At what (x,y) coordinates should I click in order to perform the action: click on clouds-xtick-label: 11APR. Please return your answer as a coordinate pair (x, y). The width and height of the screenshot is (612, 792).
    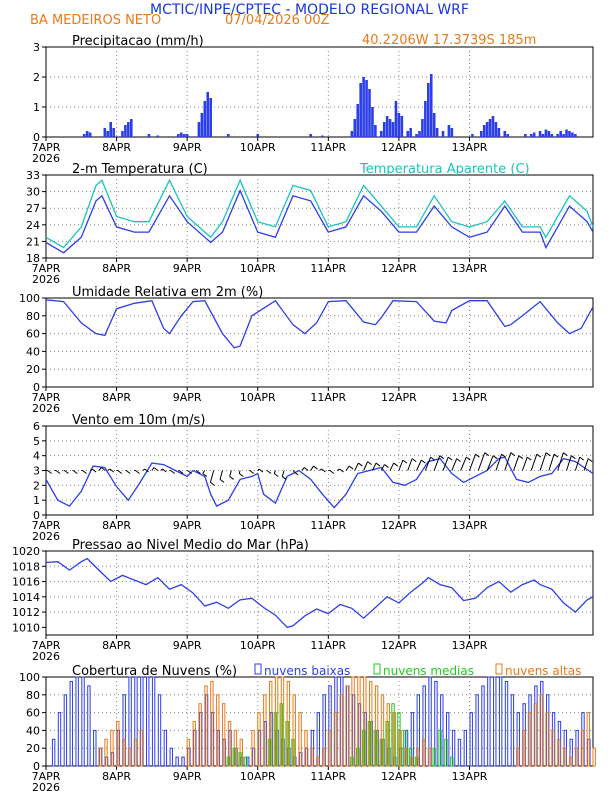
    Looking at the image, I should click on (328, 776).